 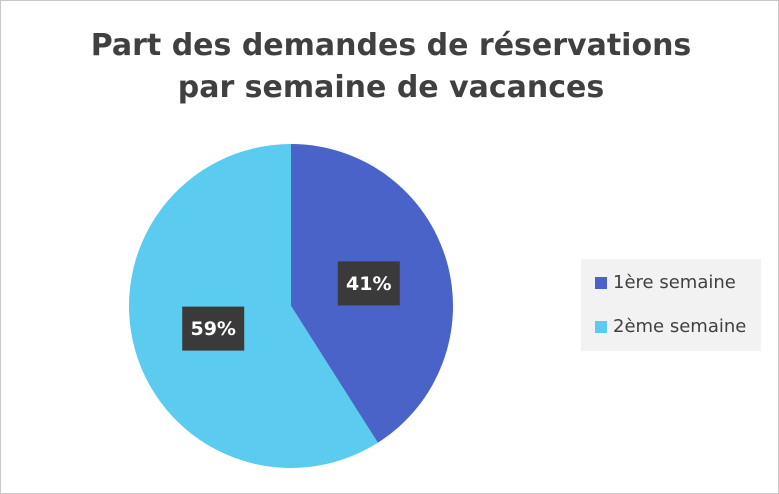 I want to click on legend-label: 2ème semaine, so click(x=679, y=326).